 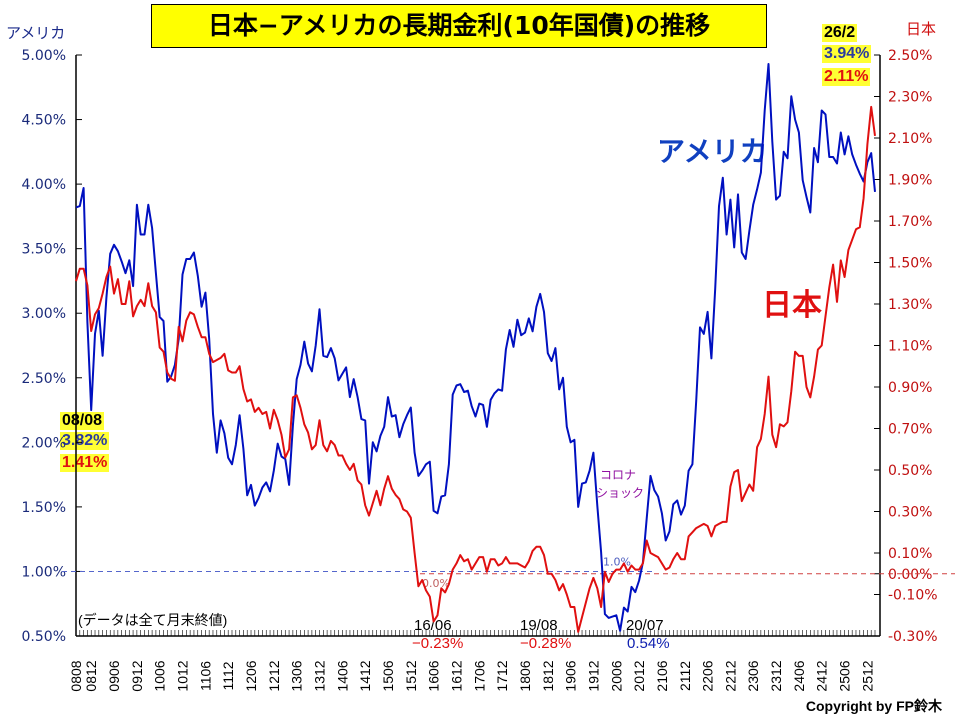 What do you see at coordinates (76, 675) in the screenshot?
I see `x-tick-label: 0808` at bounding box center [76, 675].